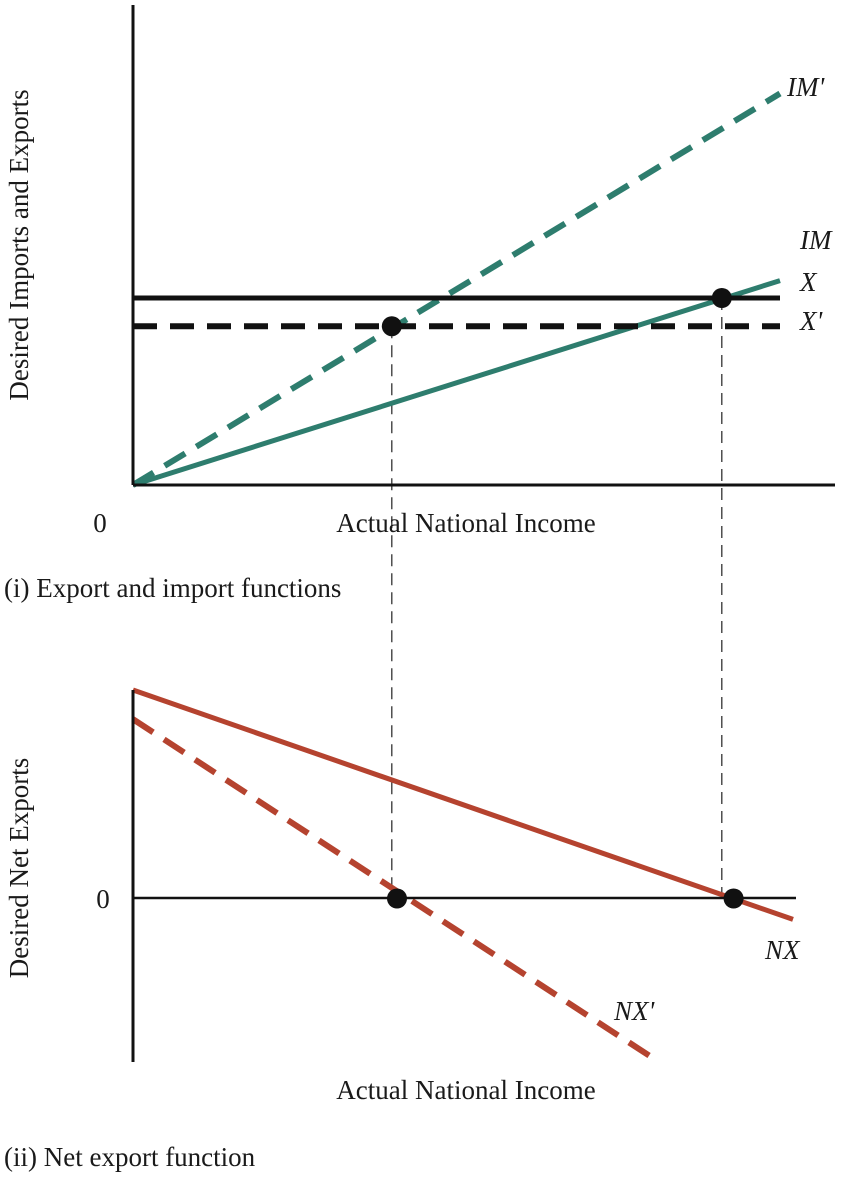  Describe the element at coordinates (456, 383) in the screenshot. I see `series-line-im` at that location.